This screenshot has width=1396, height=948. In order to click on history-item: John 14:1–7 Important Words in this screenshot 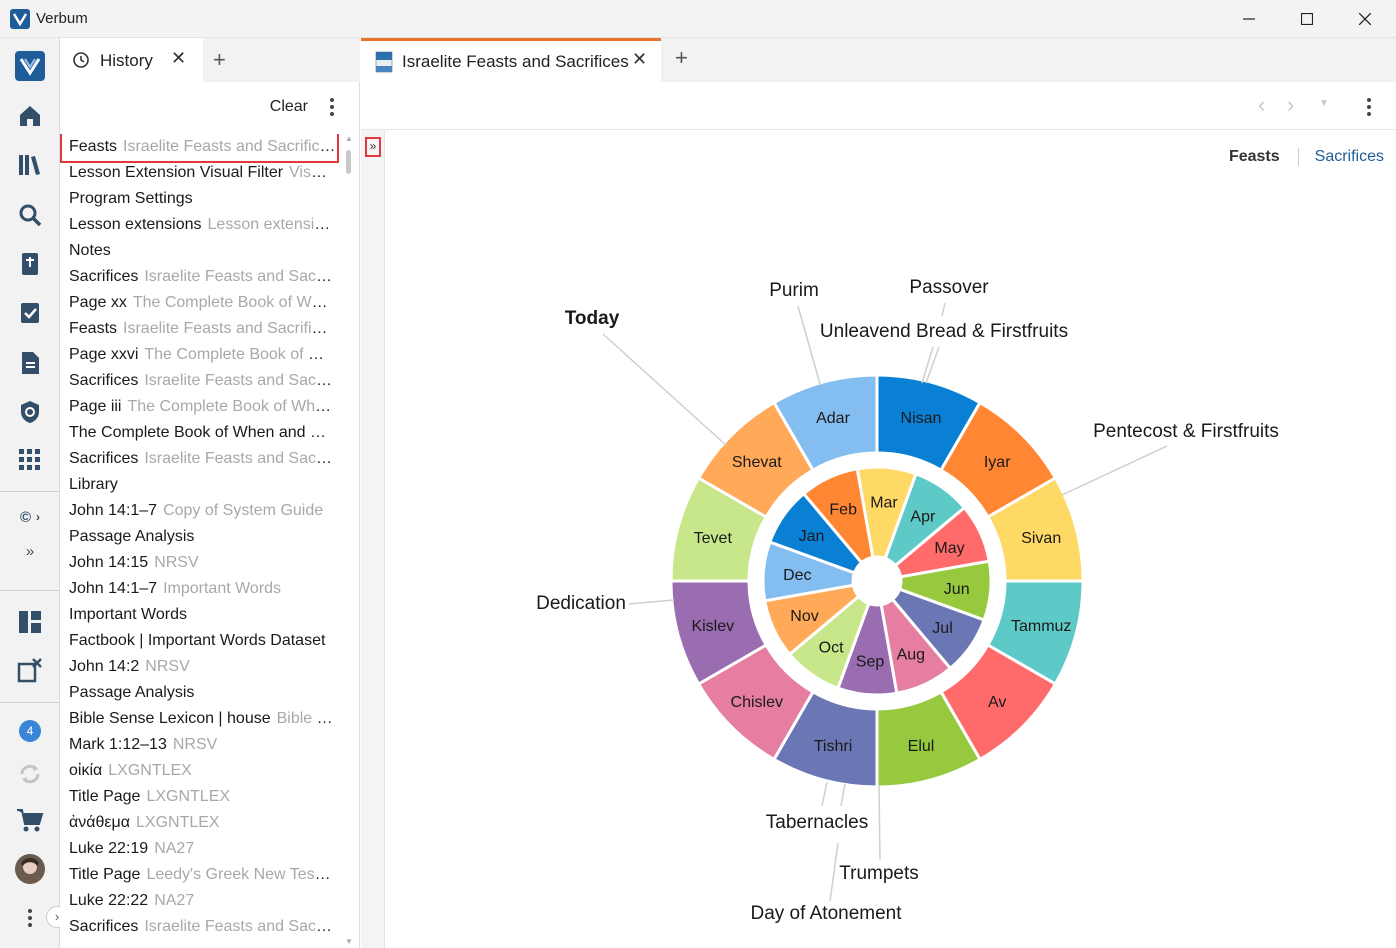, I will do `click(202, 589)`.